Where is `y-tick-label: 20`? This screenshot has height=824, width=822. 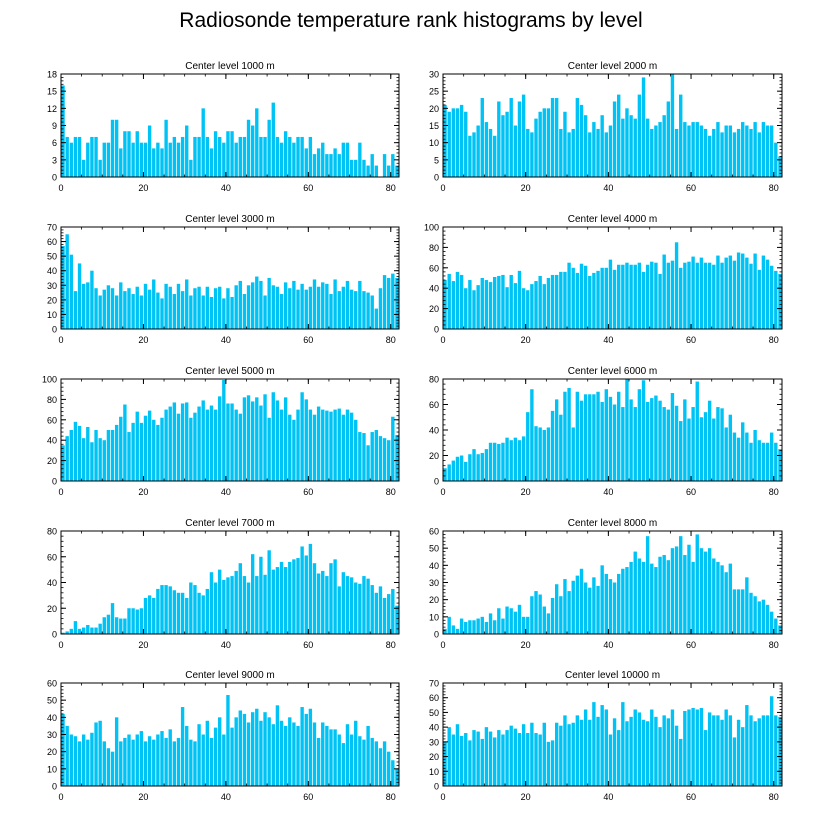
y-tick-label: 20 is located at coordinates (434, 109).